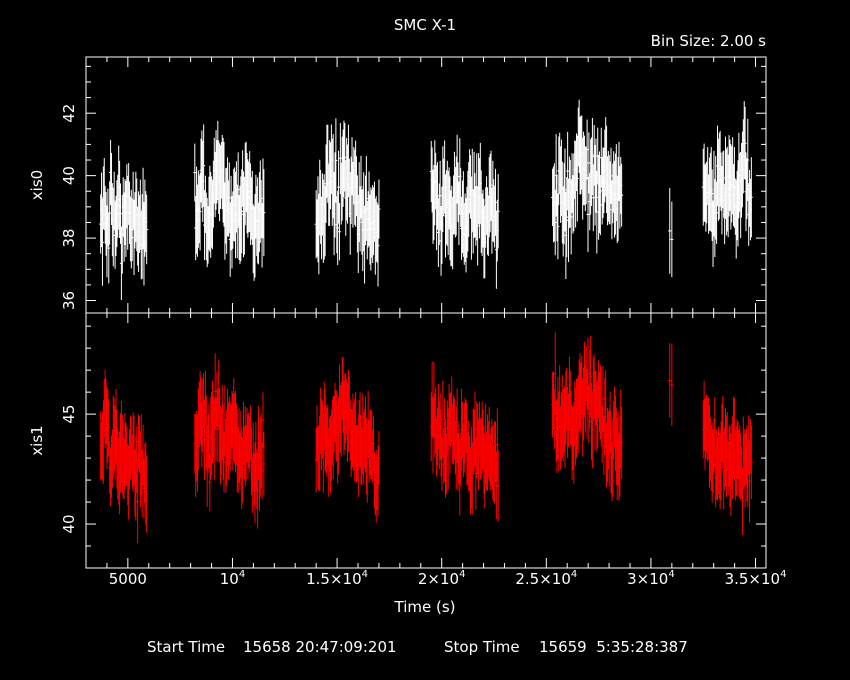 Image resolution: width=850 pixels, height=680 pixels. Describe the element at coordinates (482, 647) in the screenshot. I see `stop-time-label: Stop Time` at that location.